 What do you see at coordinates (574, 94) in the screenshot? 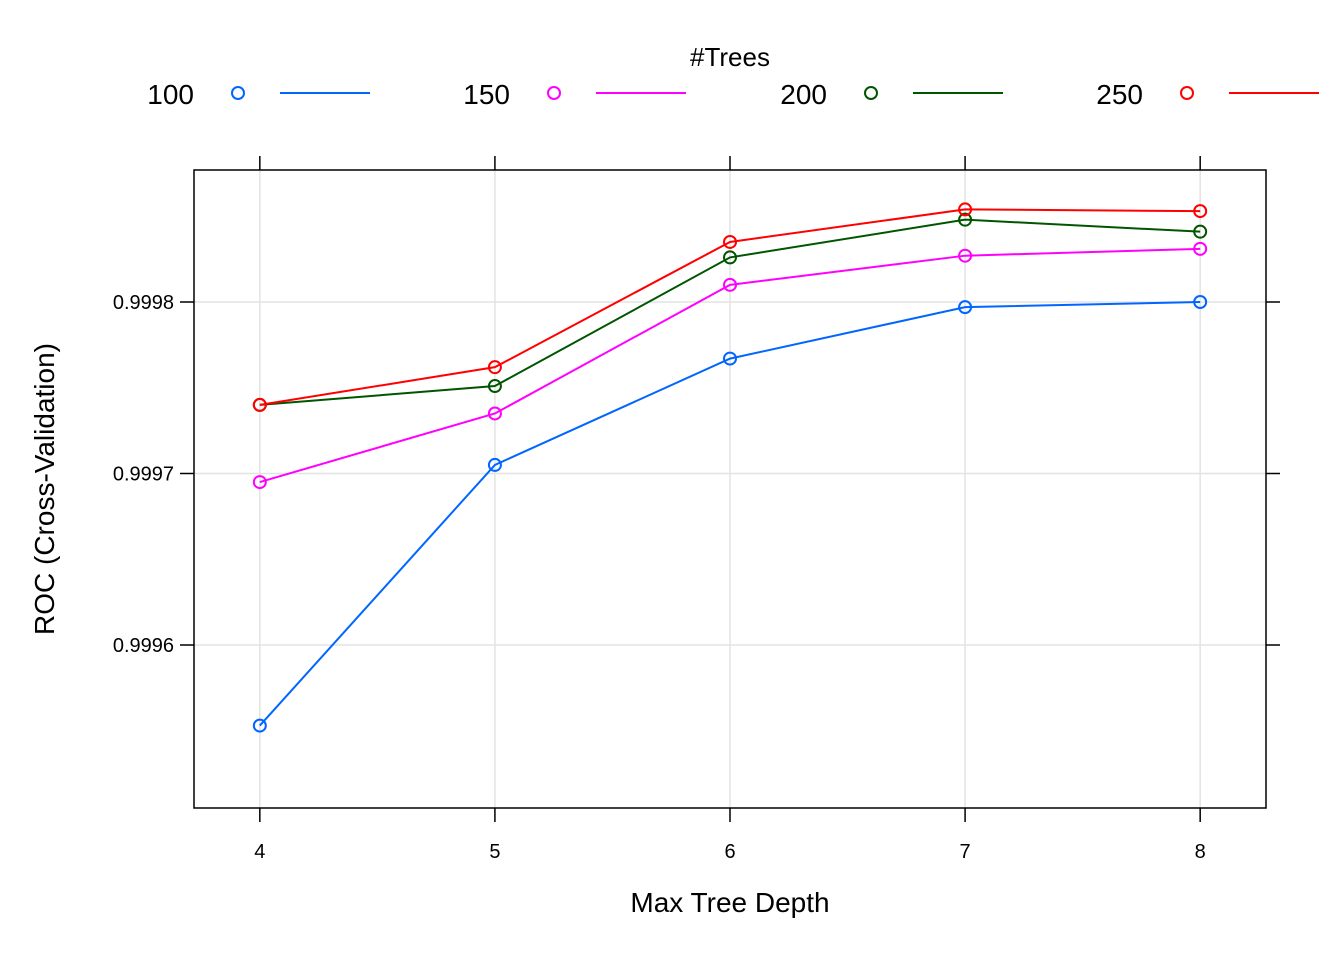
I see `legend-entry-150: 150` at bounding box center [574, 94].